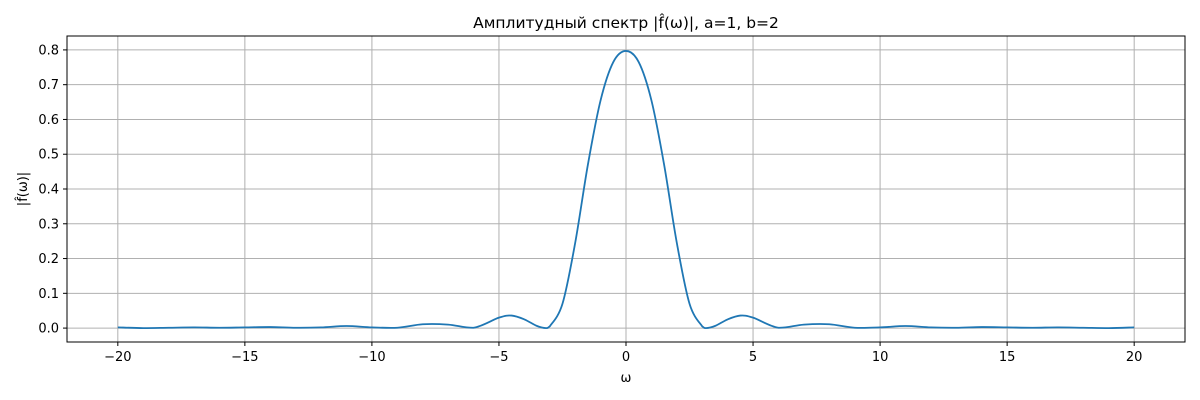  Describe the element at coordinates (117, 357) in the screenshot. I see `x-tick-label: −20` at that location.